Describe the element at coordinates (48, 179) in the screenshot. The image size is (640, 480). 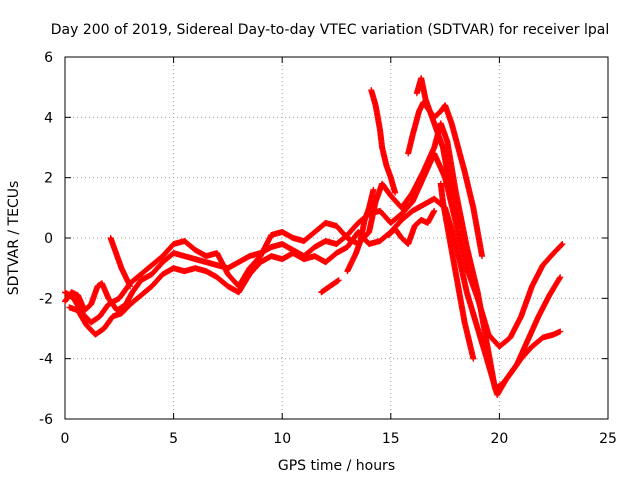
I see `y-tick-label: 2` at that location.